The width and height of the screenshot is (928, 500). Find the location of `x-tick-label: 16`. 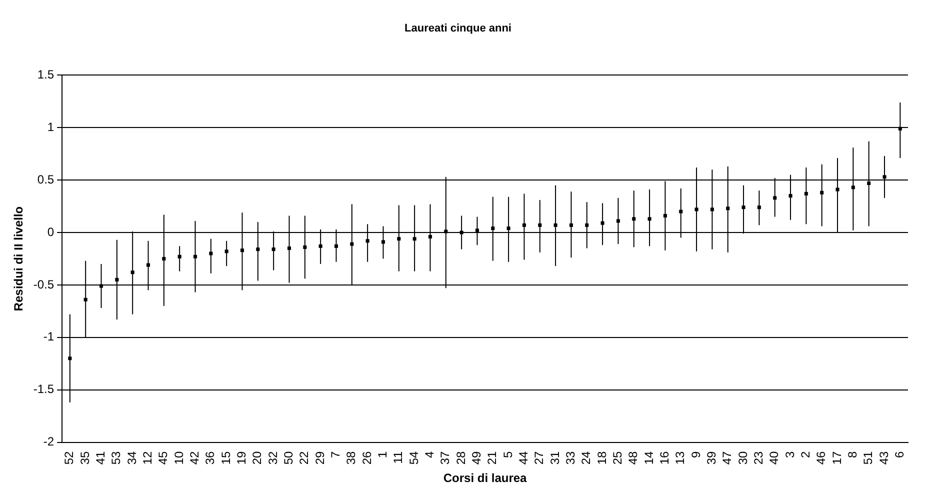

x-tick-label: 16 is located at coordinates (665, 457).